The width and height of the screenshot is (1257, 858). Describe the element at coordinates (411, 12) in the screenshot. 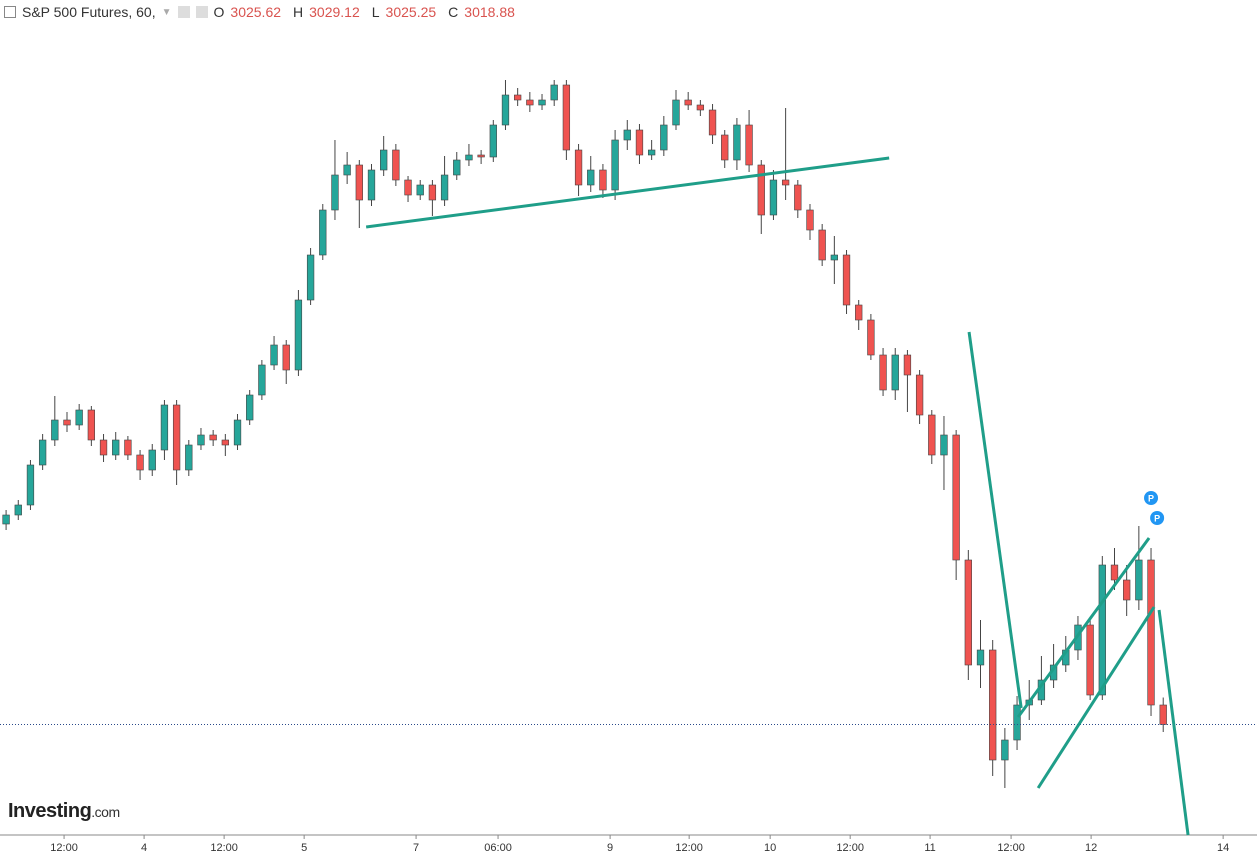

I see `ohlc-value: 3025.25` at that location.